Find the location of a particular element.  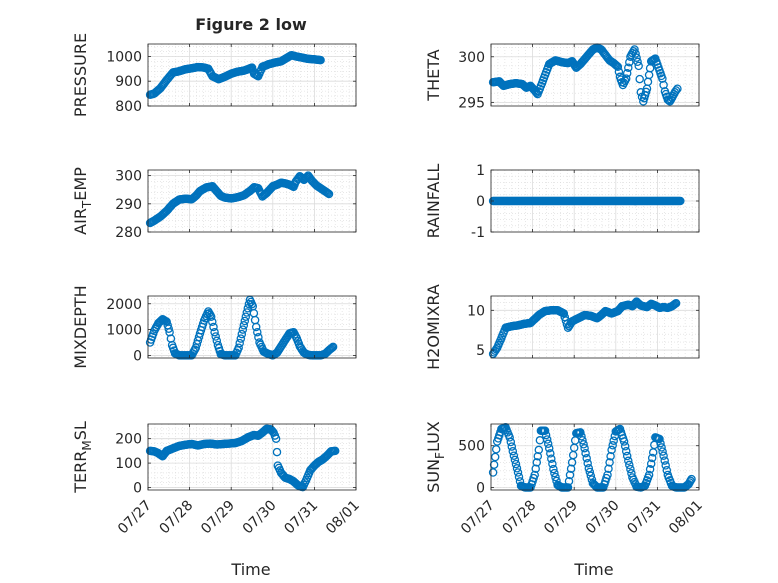

x-axis-label-right: Time is located at coordinates (593, 569).